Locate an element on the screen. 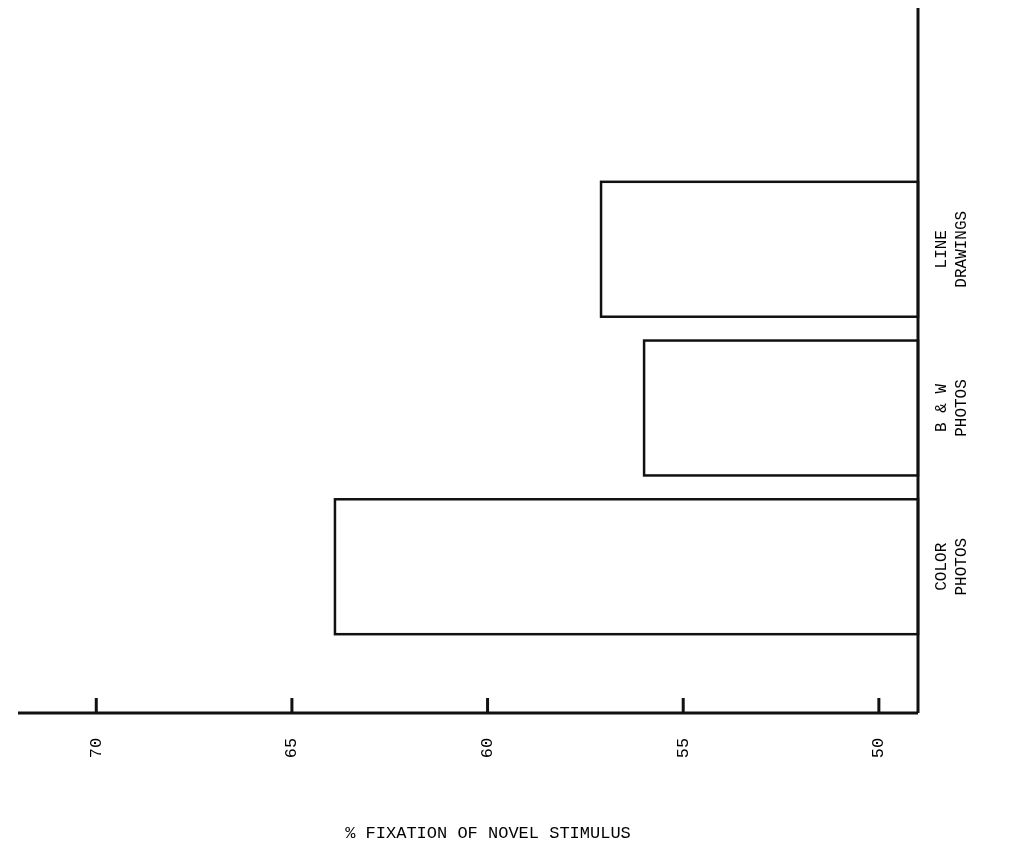  x-tick-label: 50 is located at coordinates (879, 748).